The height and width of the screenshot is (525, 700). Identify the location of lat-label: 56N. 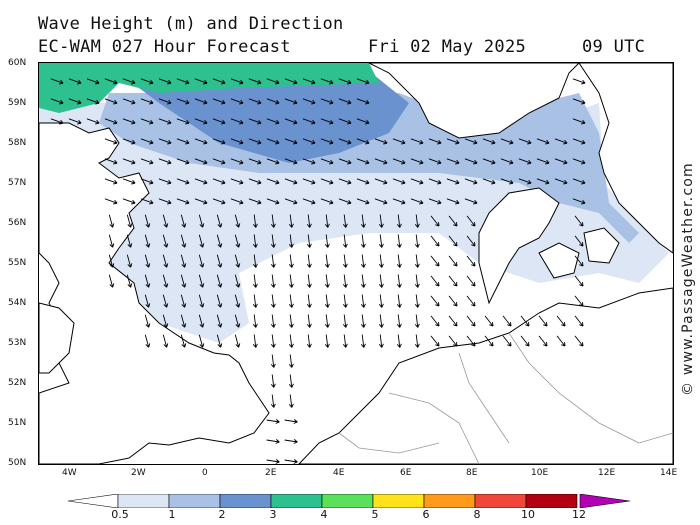
(17, 223).